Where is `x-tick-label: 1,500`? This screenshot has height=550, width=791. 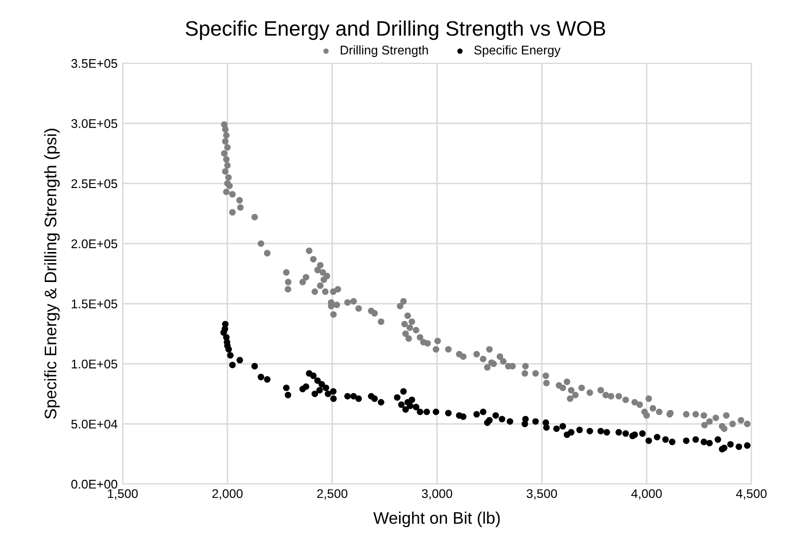 x-tick-label: 1,500 is located at coordinates (123, 494).